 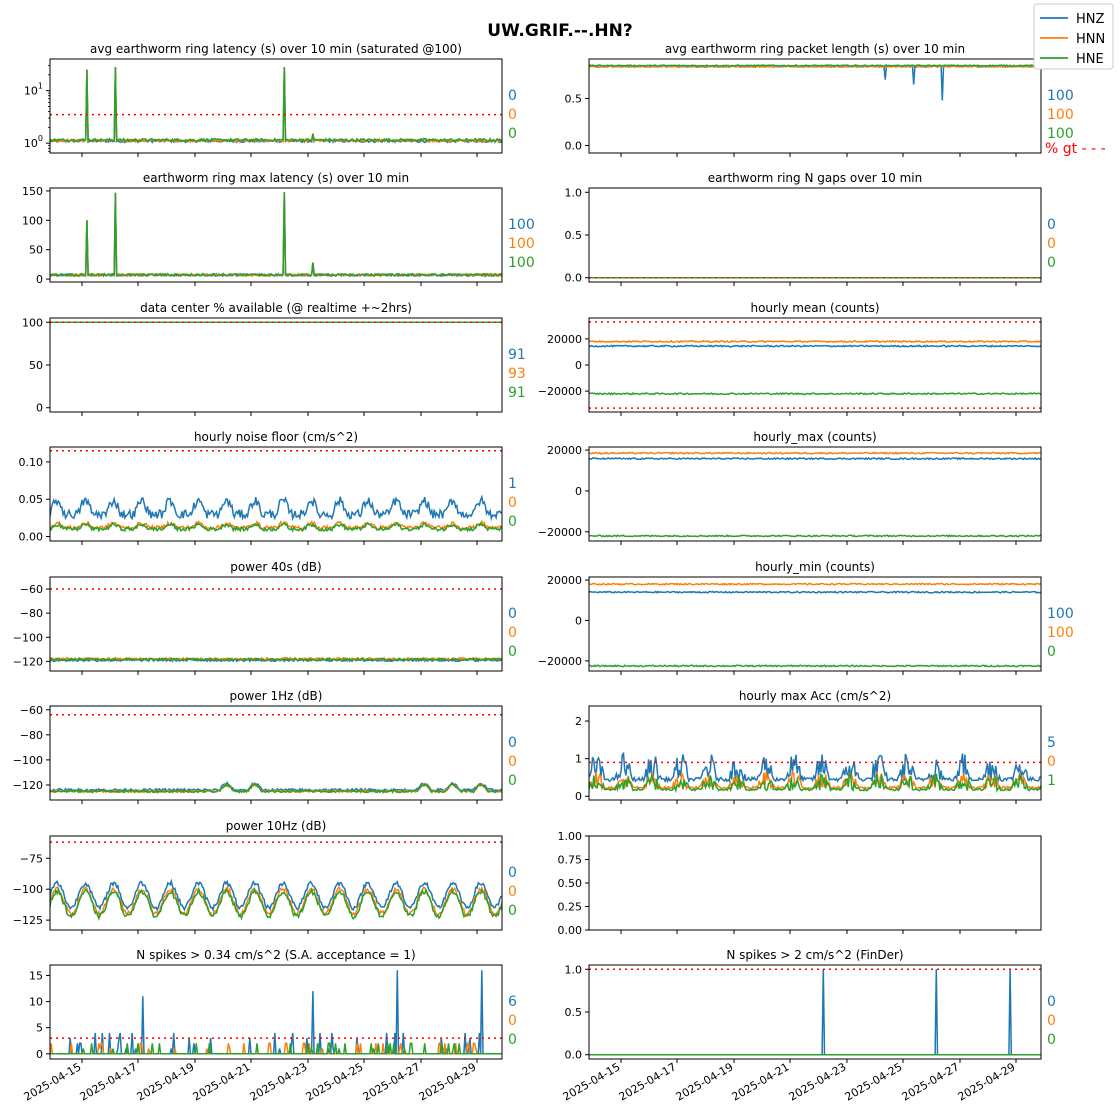 What do you see at coordinates (53, 1081) in the screenshot?
I see `x-tick-label: 2025-04-15` at bounding box center [53, 1081].